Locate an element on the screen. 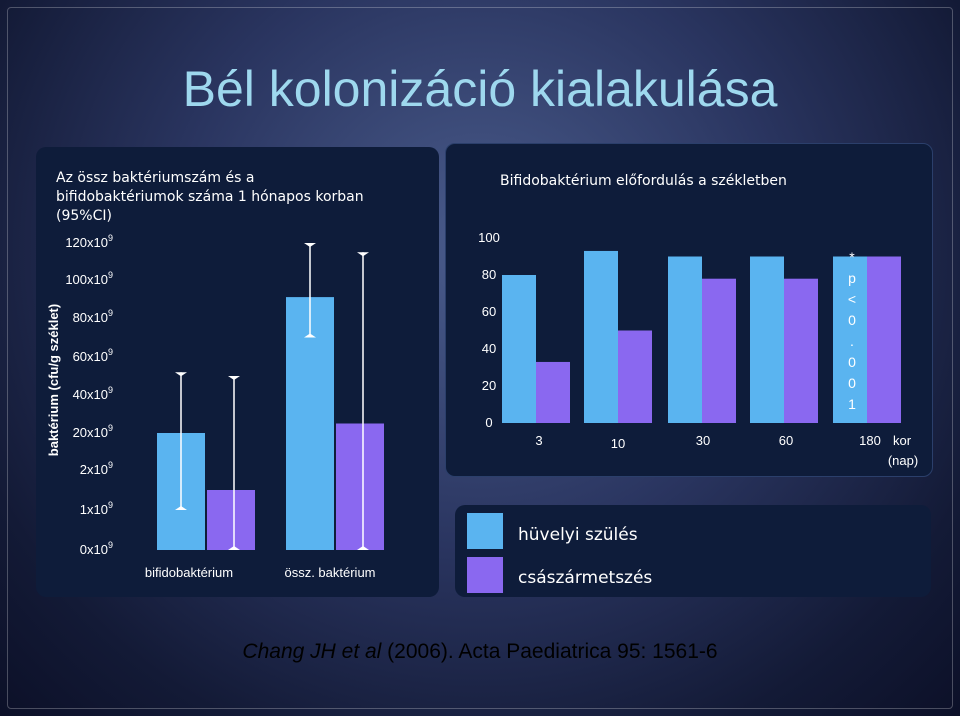 The width and height of the screenshot is (960, 716). chart1-ytick-base: 2x10 is located at coordinates (94, 469).